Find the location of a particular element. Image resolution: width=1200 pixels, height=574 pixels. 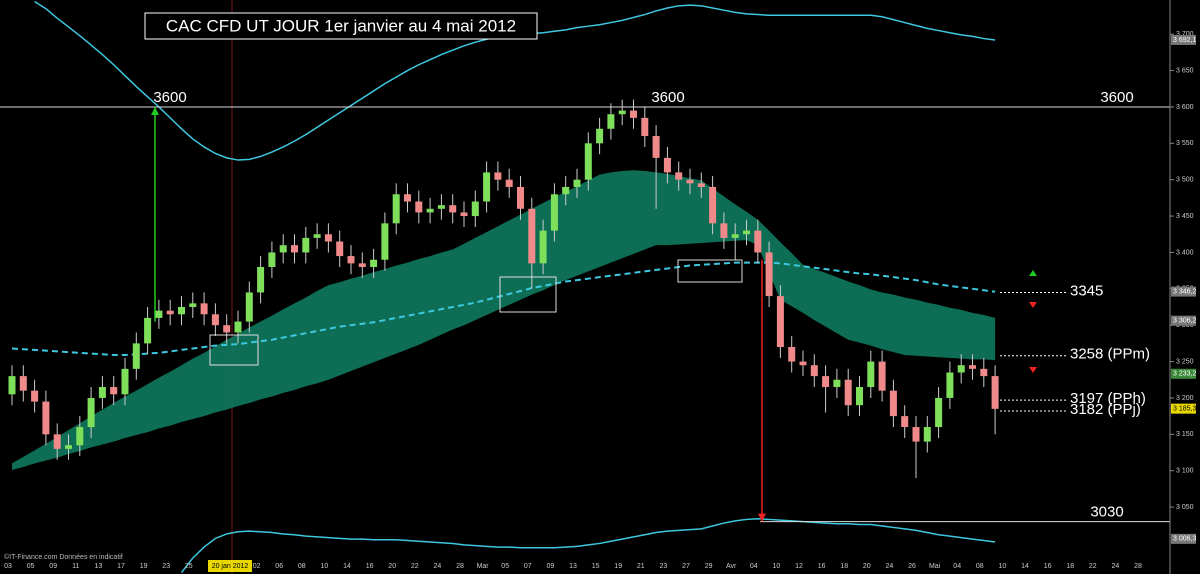

y-tick-label: 3 550 is located at coordinates (1185, 143).